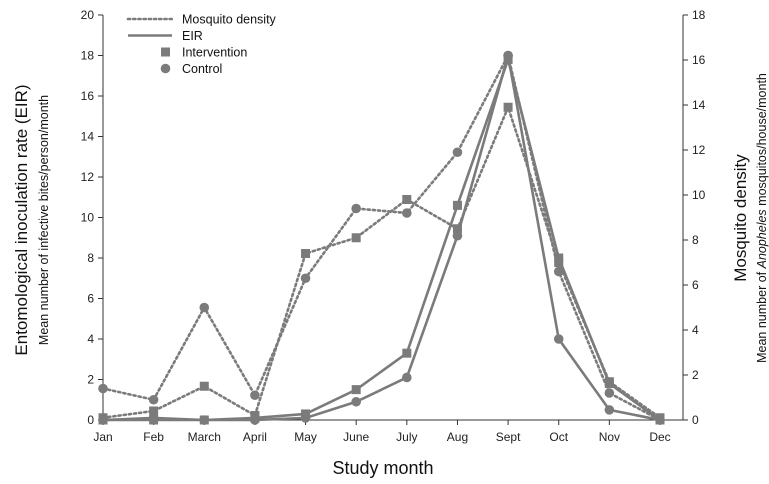 The width and height of the screenshot is (769, 484). What do you see at coordinates (202, 69) in the screenshot?
I see `legend-label: Control` at bounding box center [202, 69].